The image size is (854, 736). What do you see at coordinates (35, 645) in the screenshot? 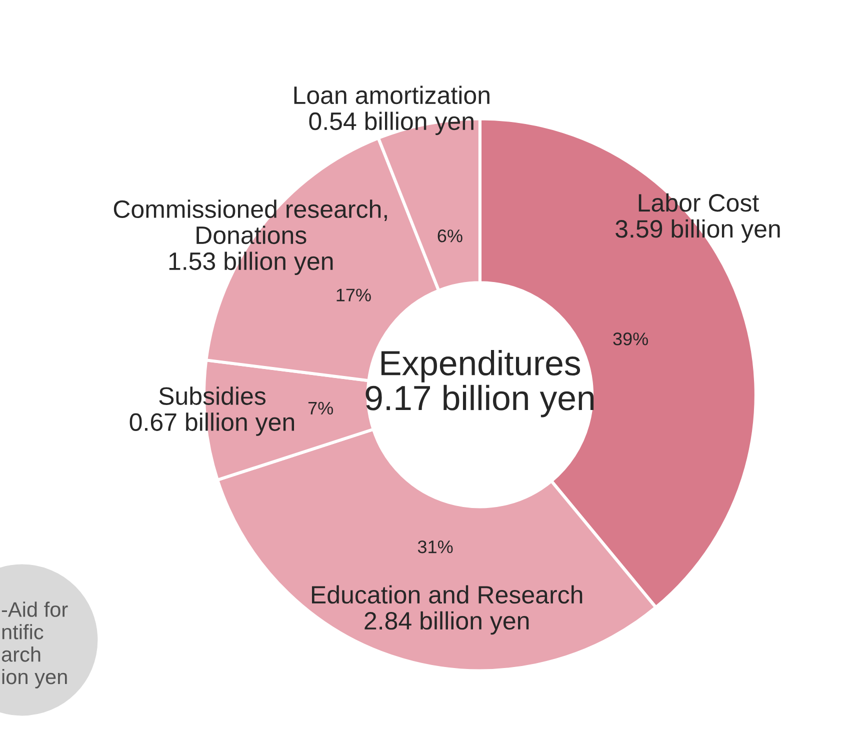
I see `text: -Aid for ntific arch ion yen` at bounding box center [35, 645].